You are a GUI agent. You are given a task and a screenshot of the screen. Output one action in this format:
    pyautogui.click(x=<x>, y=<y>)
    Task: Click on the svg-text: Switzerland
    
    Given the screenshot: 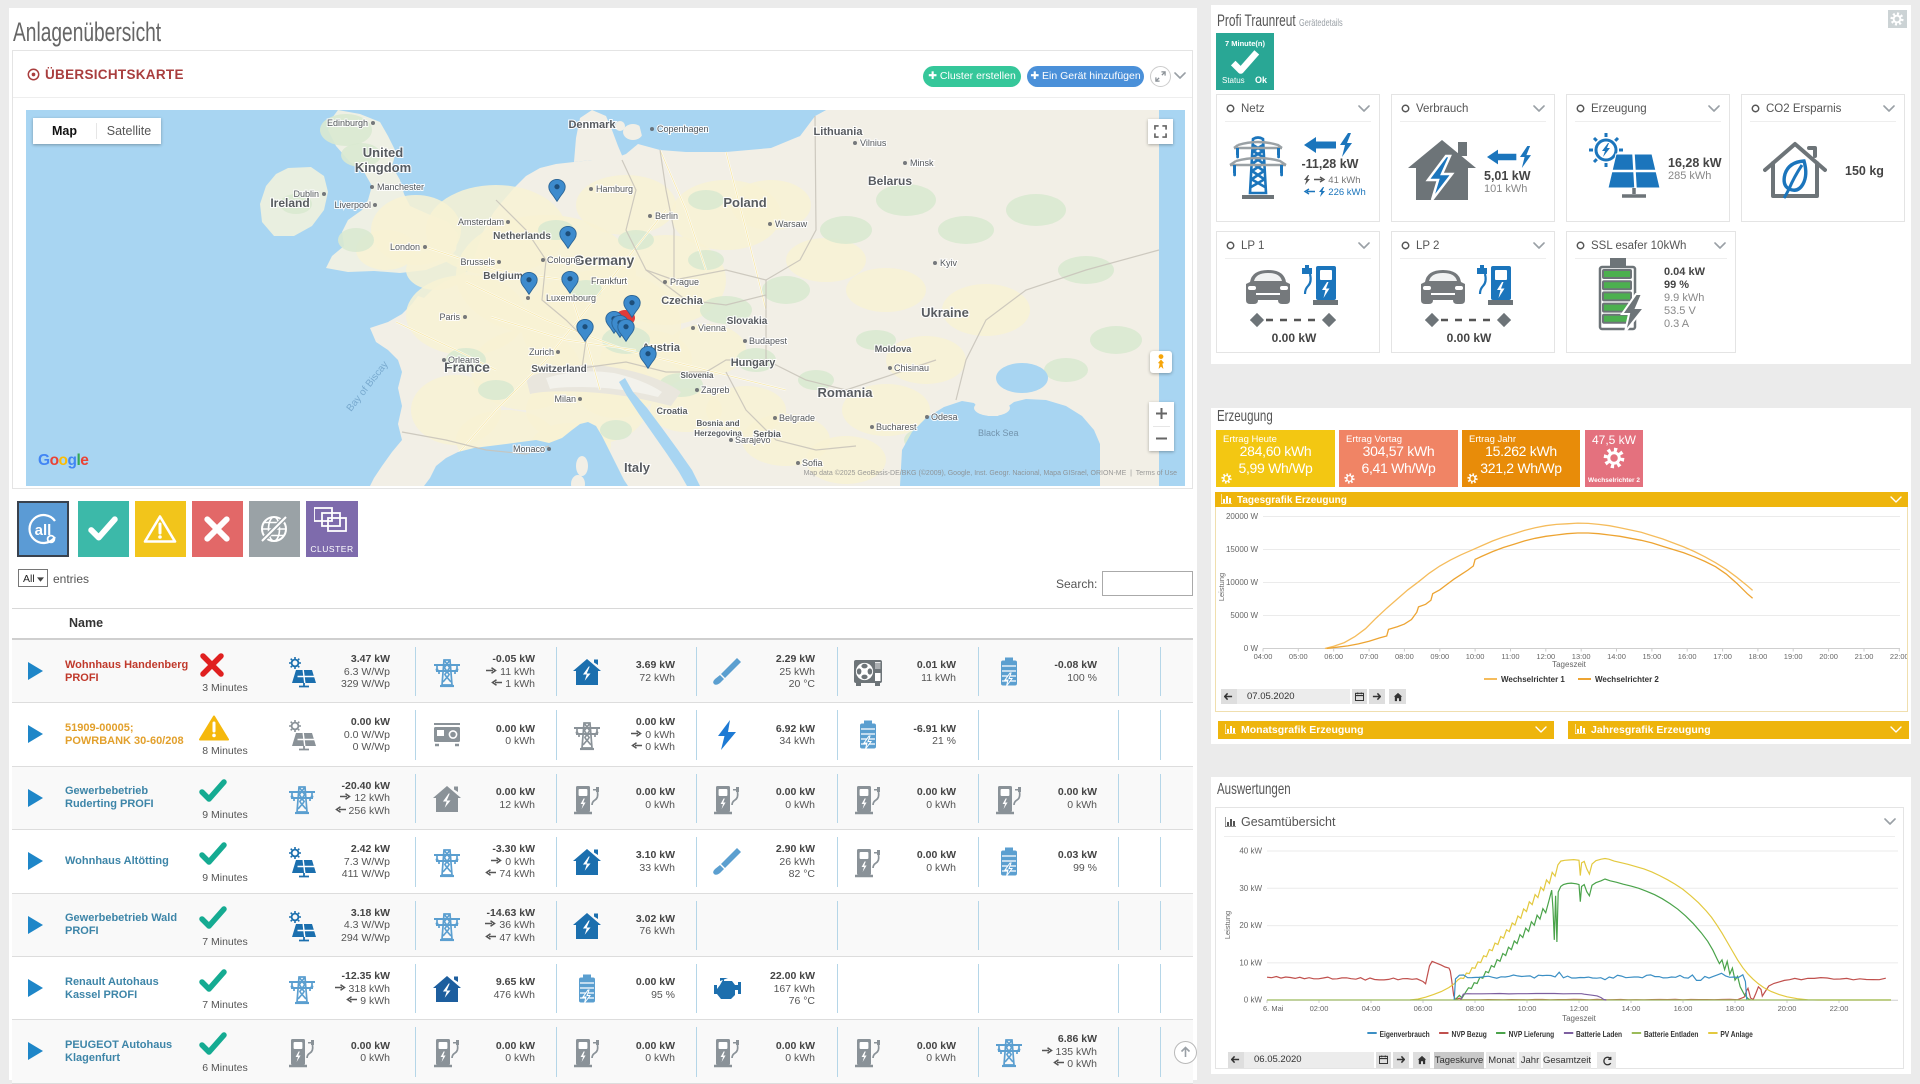 What is the action you would take?
    pyautogui.click(x=559, y=369)
    